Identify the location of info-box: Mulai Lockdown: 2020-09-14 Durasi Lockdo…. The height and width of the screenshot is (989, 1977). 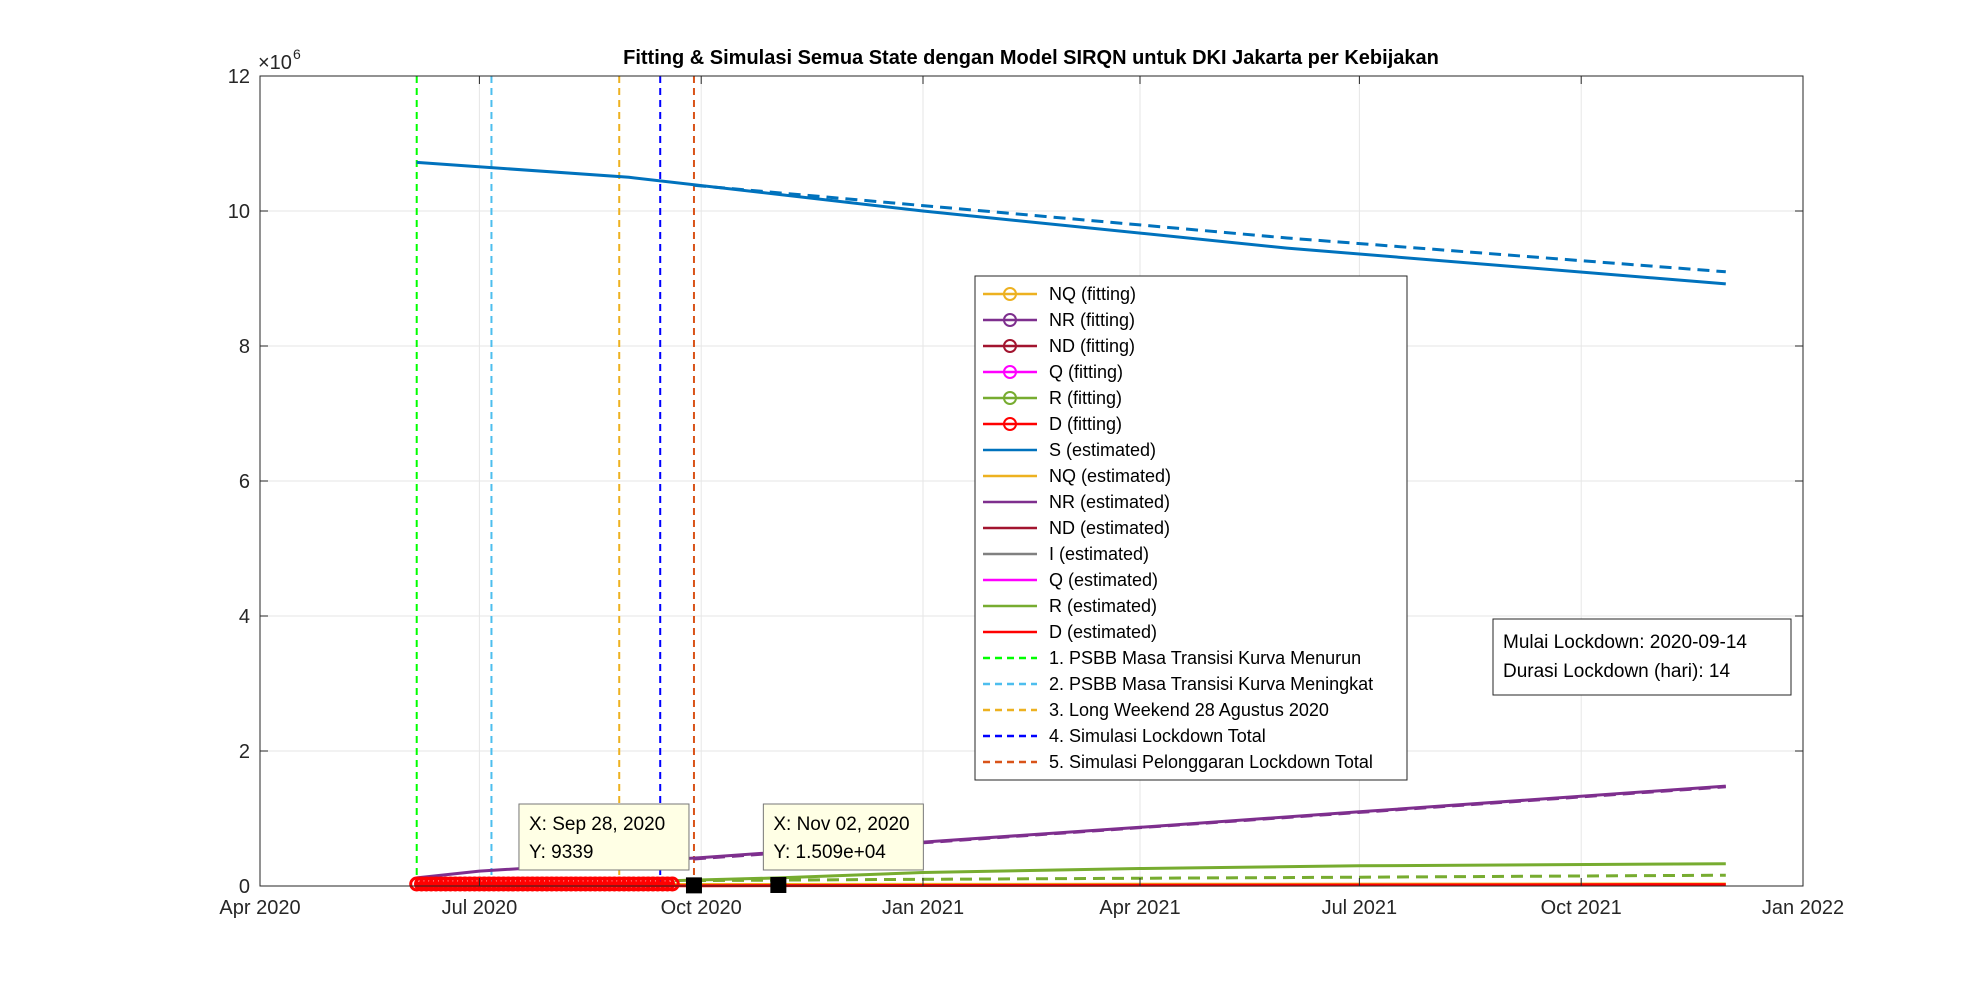
(1642, 657).